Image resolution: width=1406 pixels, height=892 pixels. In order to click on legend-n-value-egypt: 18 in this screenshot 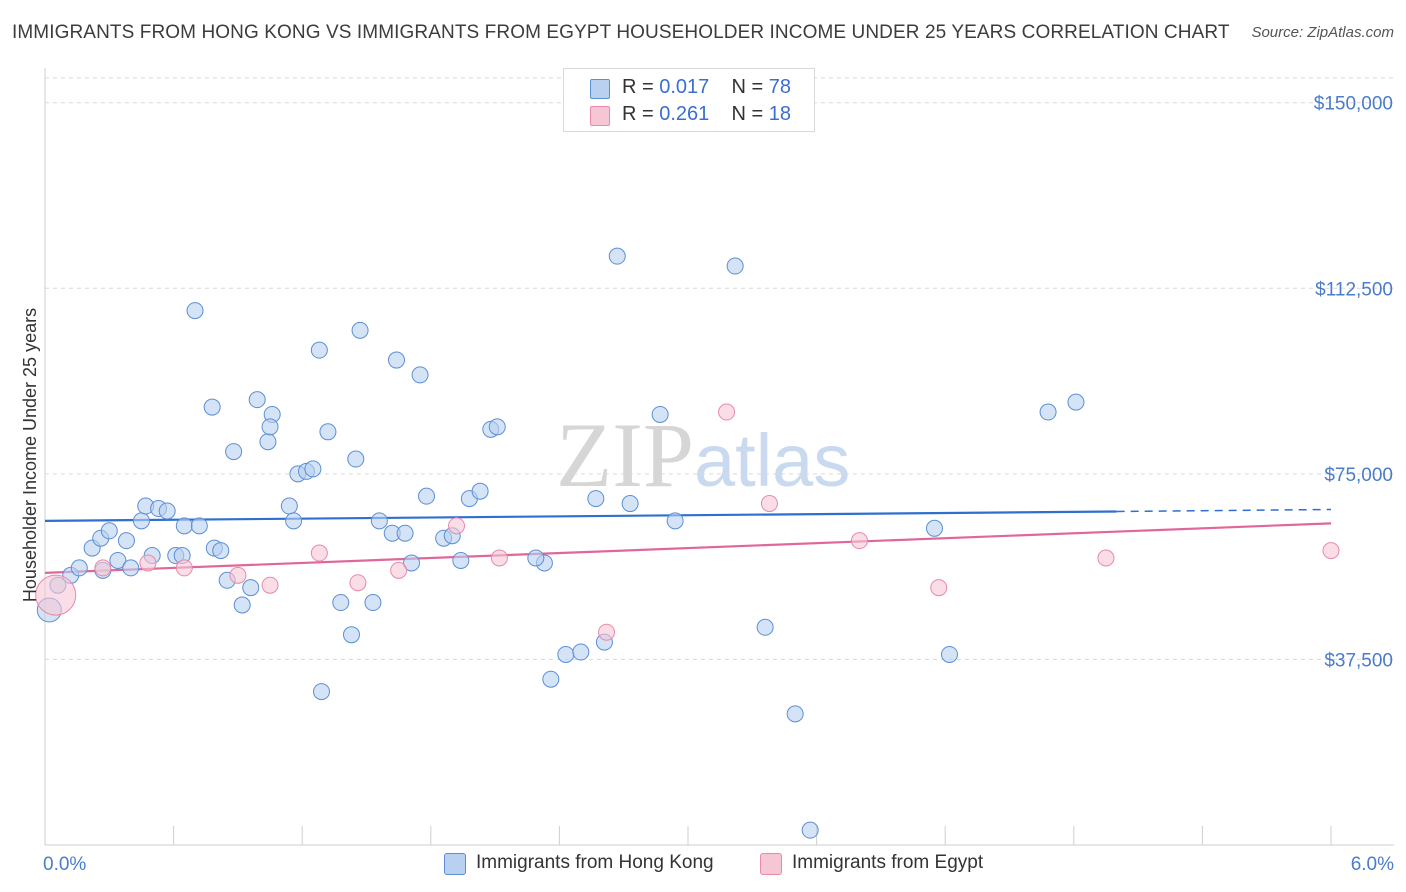, I will do `click(780, 114)`.